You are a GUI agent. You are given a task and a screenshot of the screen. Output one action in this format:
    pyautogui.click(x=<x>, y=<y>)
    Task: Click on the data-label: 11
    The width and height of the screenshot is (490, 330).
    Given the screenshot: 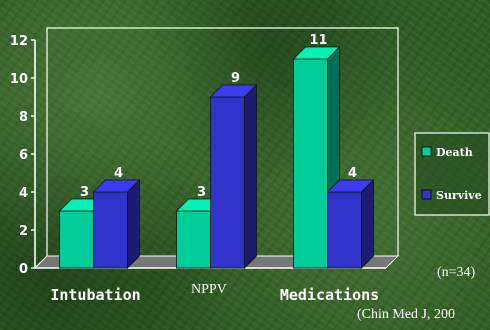 What is the action you would take?
    pyautogui.click(x=318, y=40)
    